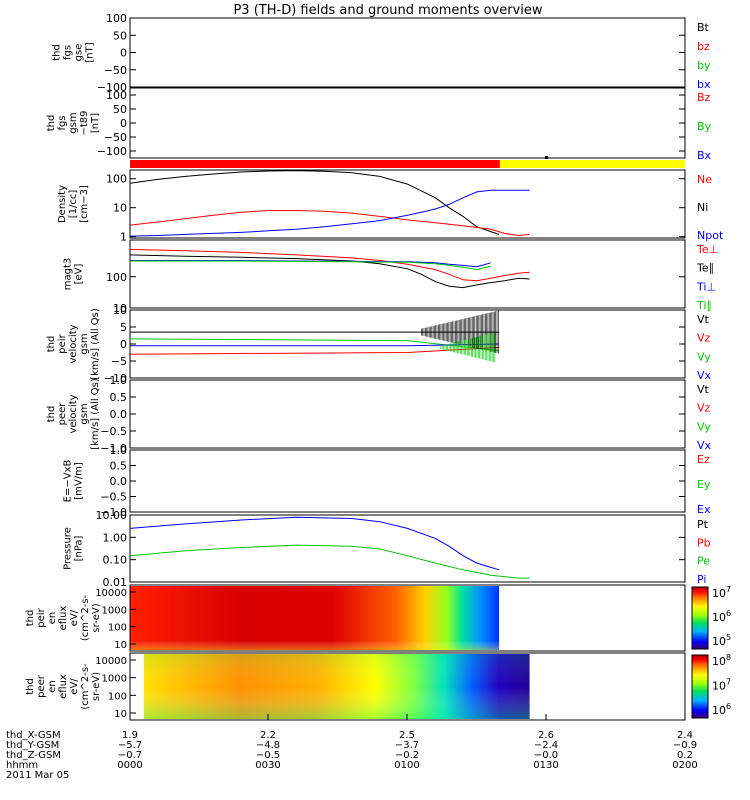 This screenshot has width=750, height=800. I want to click on y-tick-label: 1000, so click(114, 679).